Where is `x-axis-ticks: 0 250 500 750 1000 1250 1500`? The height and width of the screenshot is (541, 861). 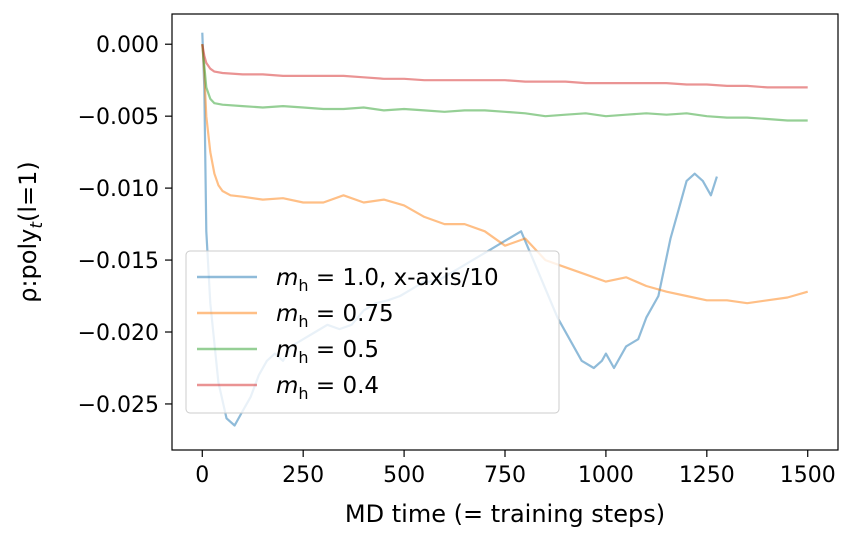
x-axis-ticks: 0 250 500 750 1000 1250 1500 is located at coordinates (515, 469).